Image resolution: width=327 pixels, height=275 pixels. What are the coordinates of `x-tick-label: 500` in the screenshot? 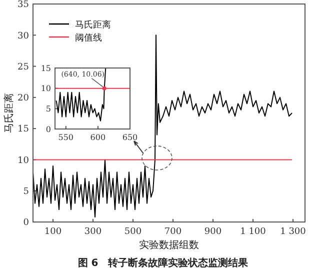 It's located at (133, 232).